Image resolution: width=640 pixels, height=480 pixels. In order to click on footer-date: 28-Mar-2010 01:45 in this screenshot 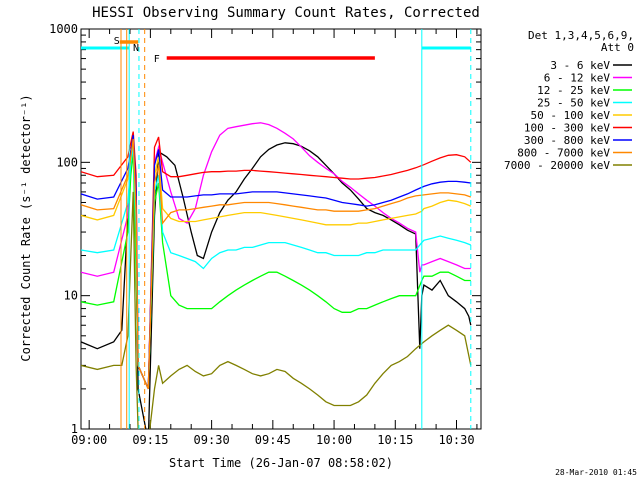, I will do `click(596, 472)`.